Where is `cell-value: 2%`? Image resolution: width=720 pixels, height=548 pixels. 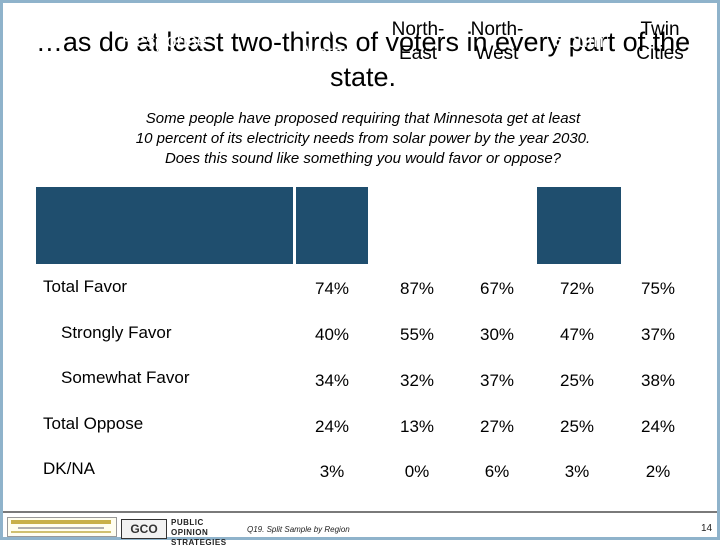
cell-value: 2% is located at coordinates (658, 471).